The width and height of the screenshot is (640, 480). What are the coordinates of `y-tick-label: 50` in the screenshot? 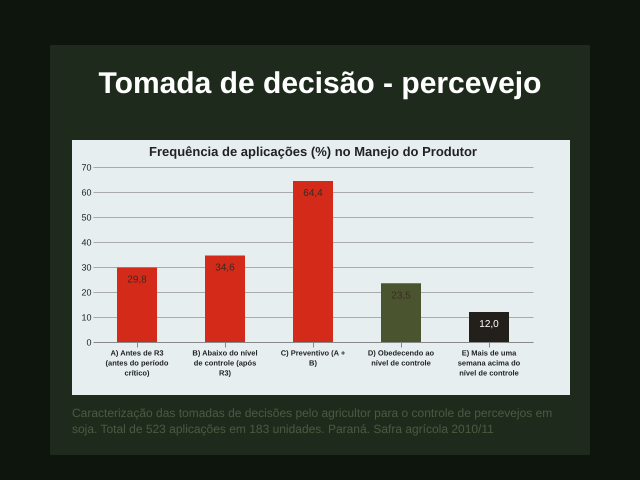 It's located at (86, 217).